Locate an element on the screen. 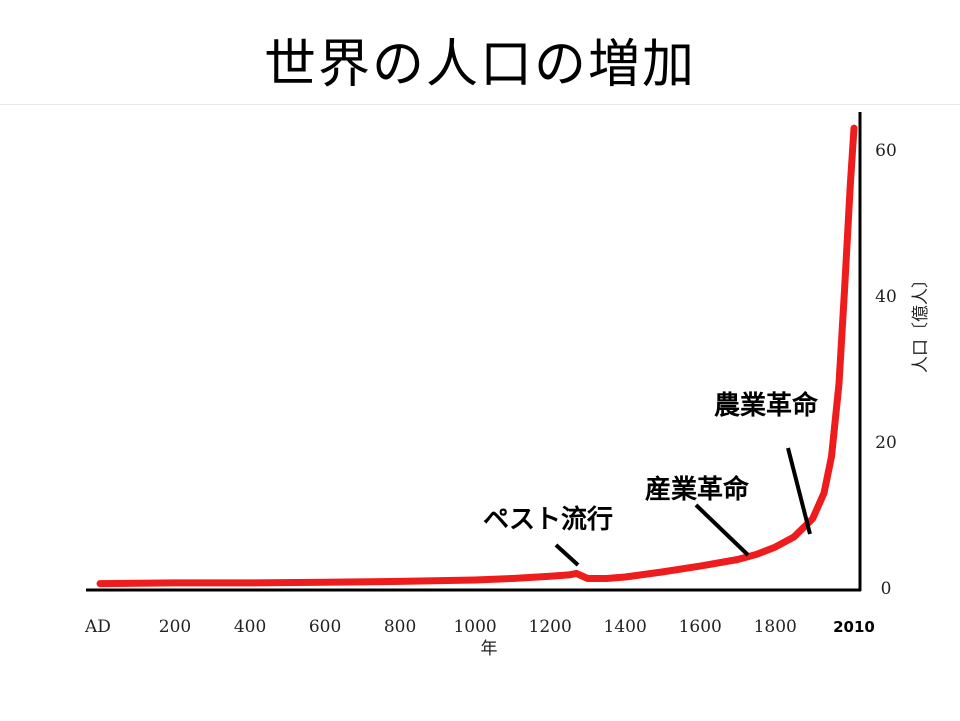  x-axis-title: 年 is located at coordinates (489, 649).